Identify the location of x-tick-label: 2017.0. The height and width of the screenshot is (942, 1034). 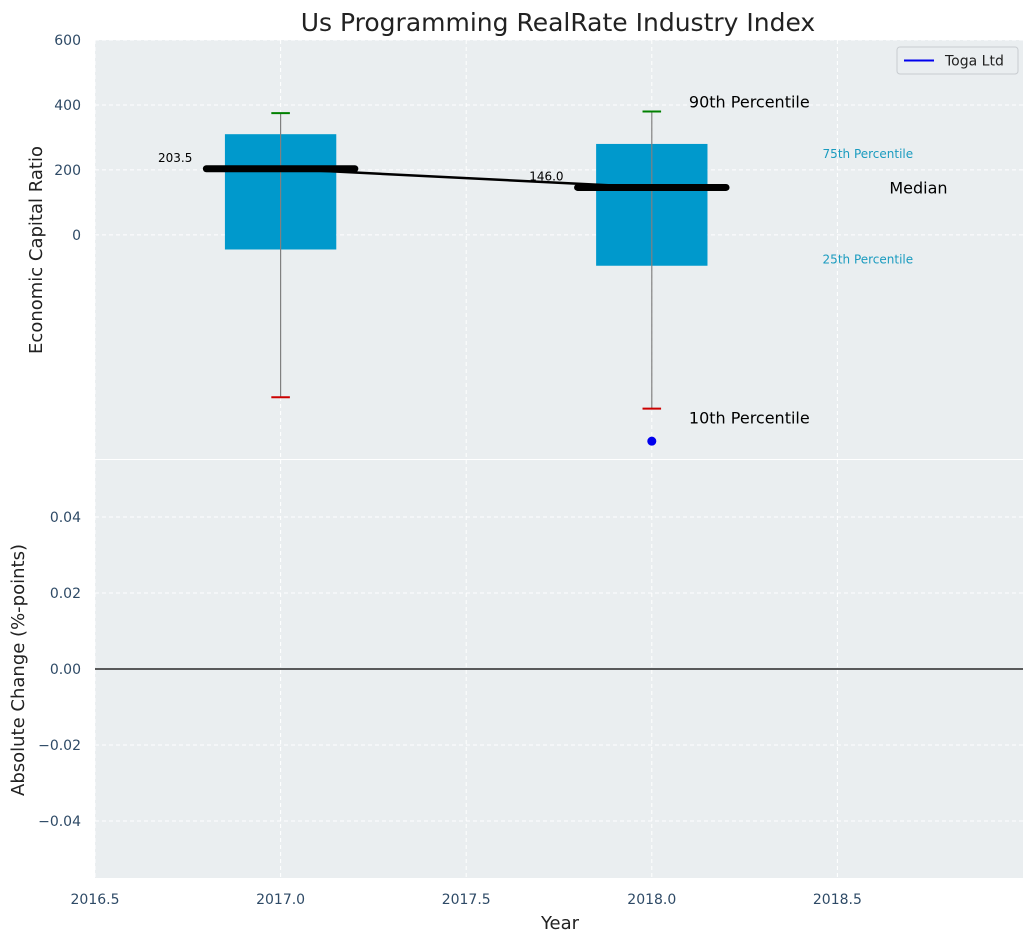
(280, 900).